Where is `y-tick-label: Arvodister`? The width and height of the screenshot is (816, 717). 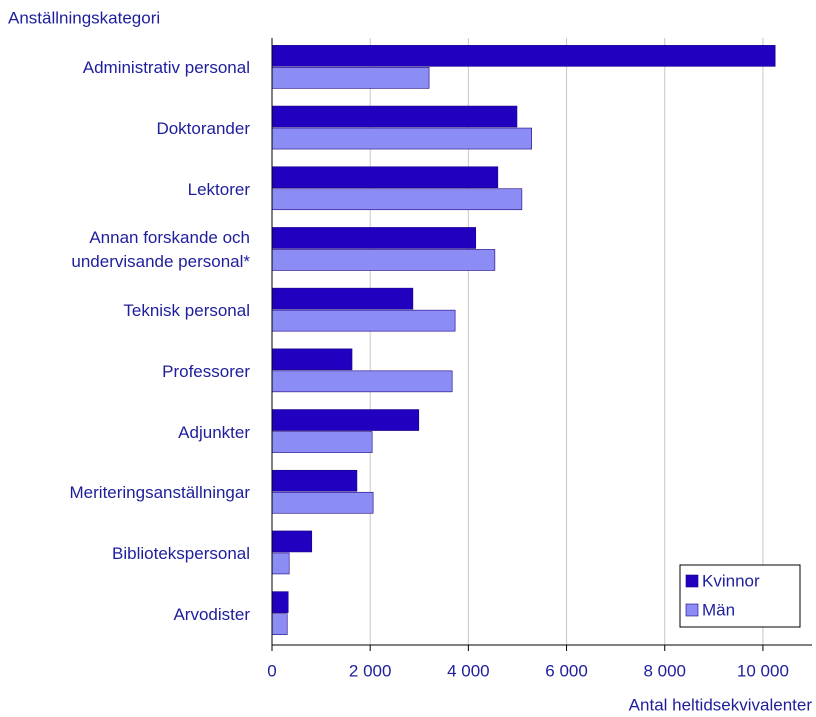
y-tick-label: Arvodister is located at coordinates (211, 614).